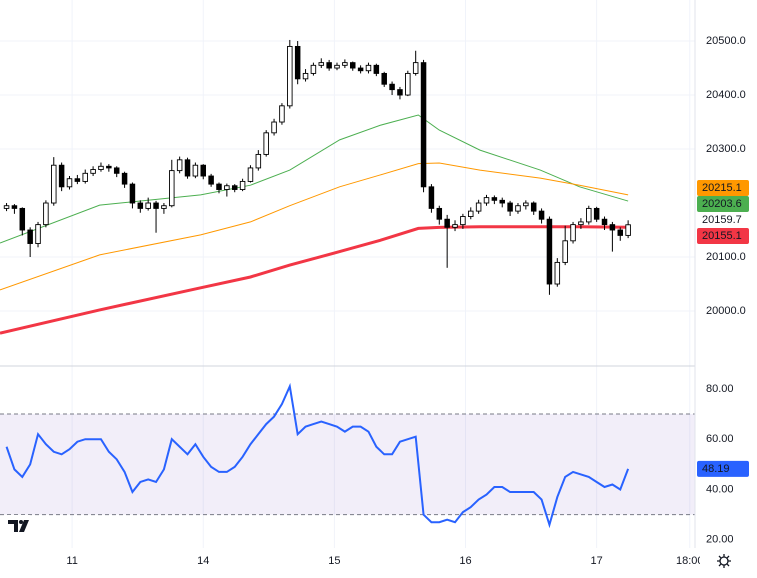 The width and height of the screenshot is (757, 578). Describe the element at coordinates (726, 41) in the screenshot. I see `y-tick-label: 20500.0` at that location.